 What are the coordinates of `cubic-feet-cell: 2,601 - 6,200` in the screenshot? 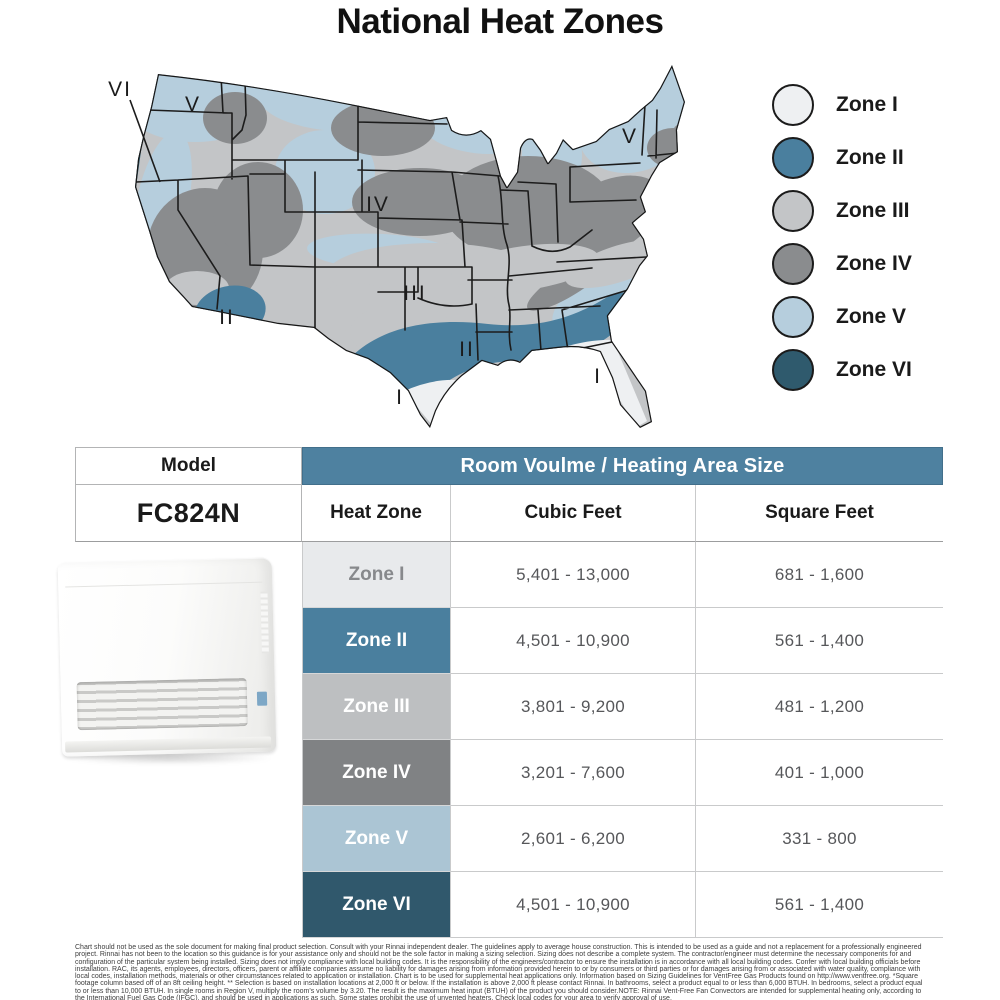 It's located at (573, 839).